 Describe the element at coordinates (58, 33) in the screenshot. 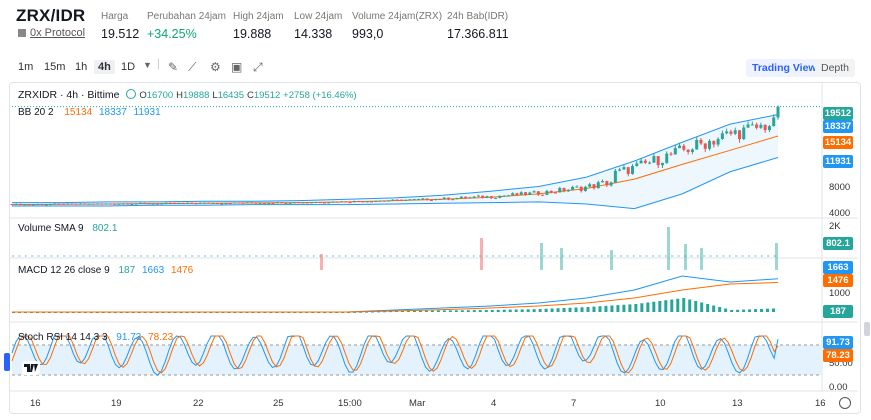

I see `project-name: 0x Protocol` at that location.